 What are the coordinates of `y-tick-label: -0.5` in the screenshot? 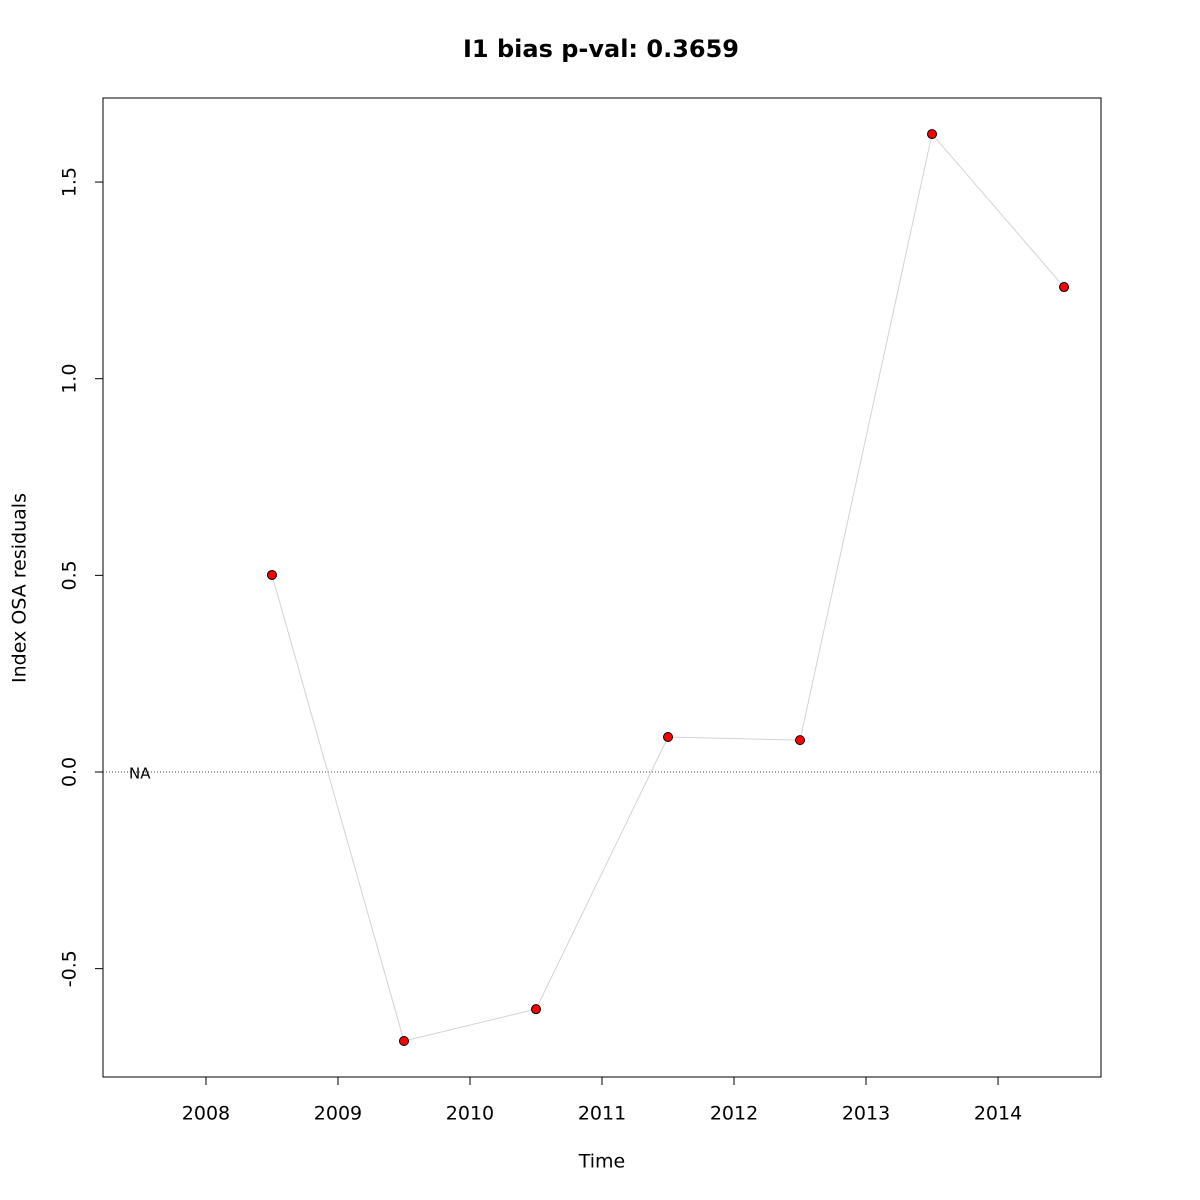 It's located at (70, 968).